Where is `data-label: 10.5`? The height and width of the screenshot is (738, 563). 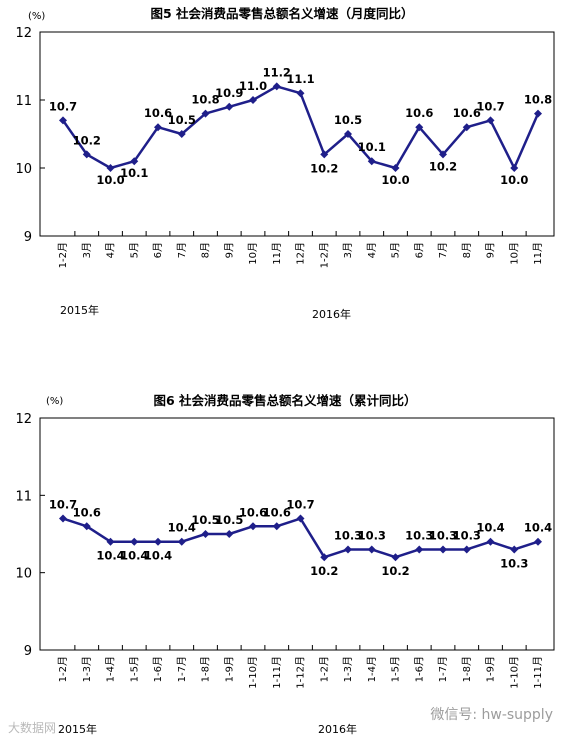 data-label: 10.5 is located at coordinates (229, 520).